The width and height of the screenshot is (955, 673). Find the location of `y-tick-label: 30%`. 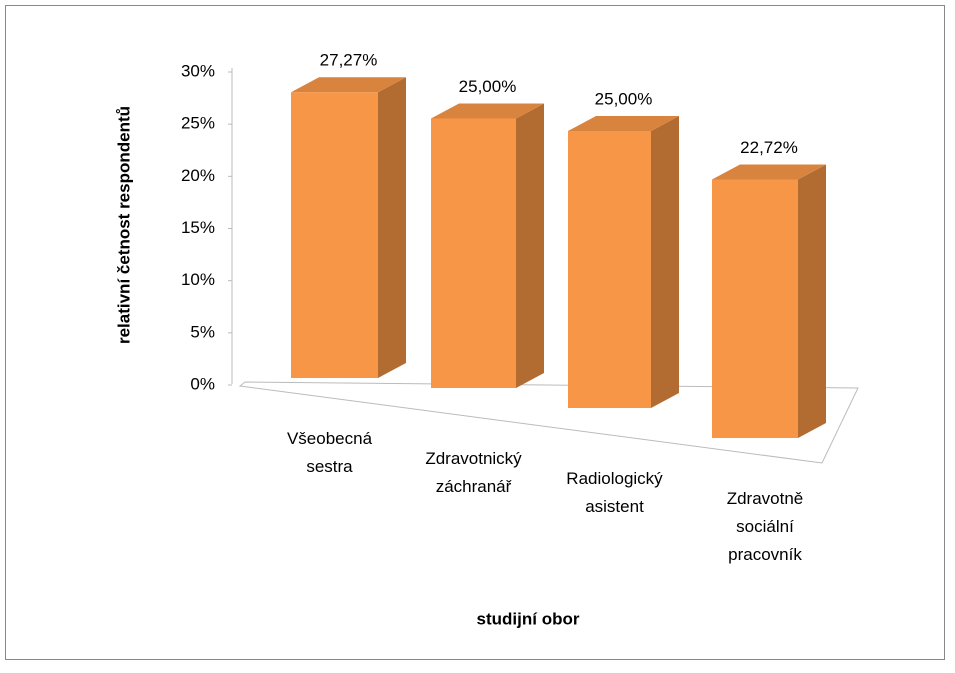

y-tick-label: 30% is located at coordinates (198, 70).